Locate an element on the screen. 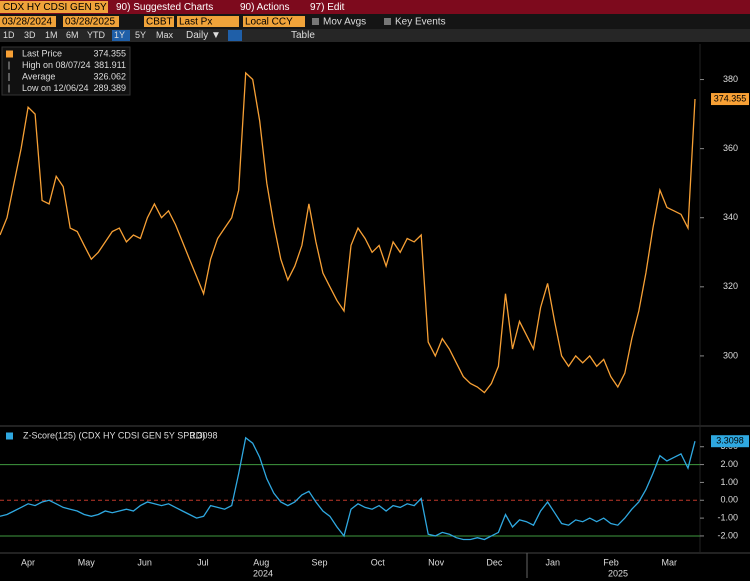  range-button: 5Y is located at coordinates (140, 35).